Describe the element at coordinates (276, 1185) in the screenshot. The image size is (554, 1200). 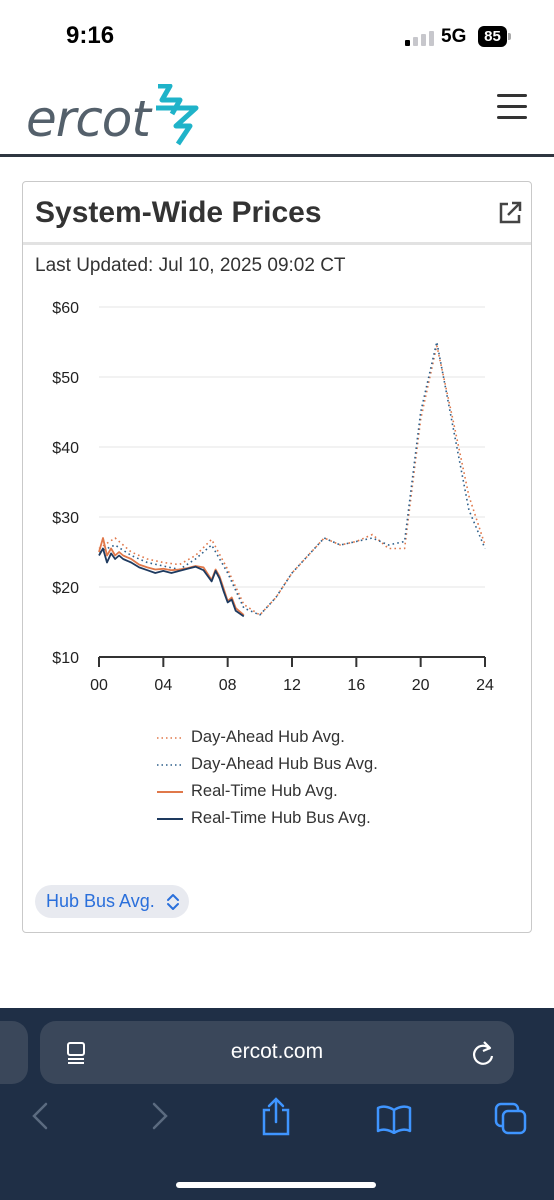
I see `home-indicator` at that location.